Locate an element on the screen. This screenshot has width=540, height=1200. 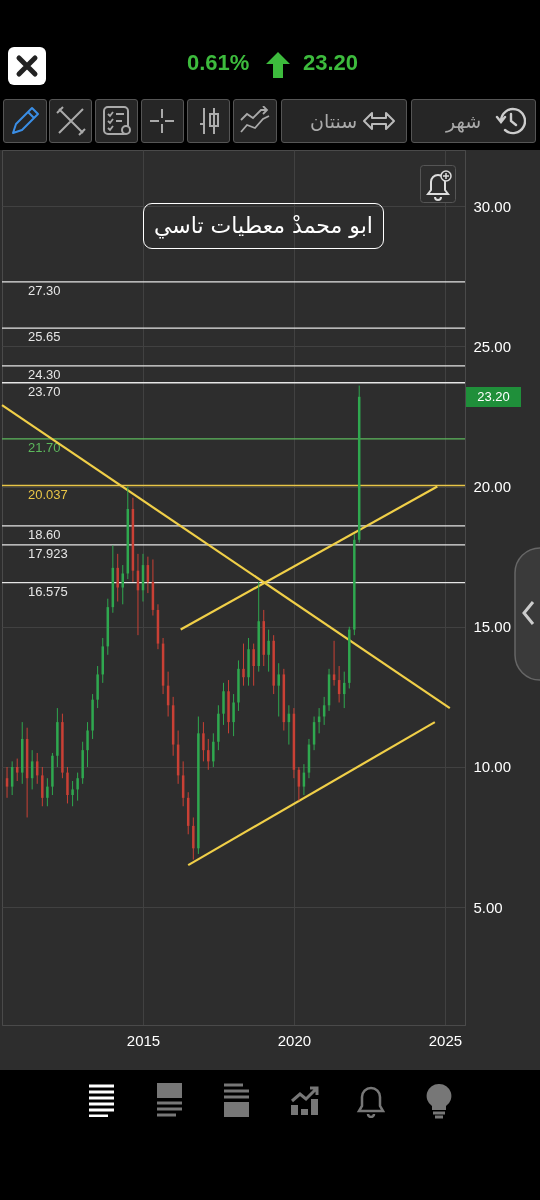
ref-line-label: 27.30 is located at coordinates (44, 290).